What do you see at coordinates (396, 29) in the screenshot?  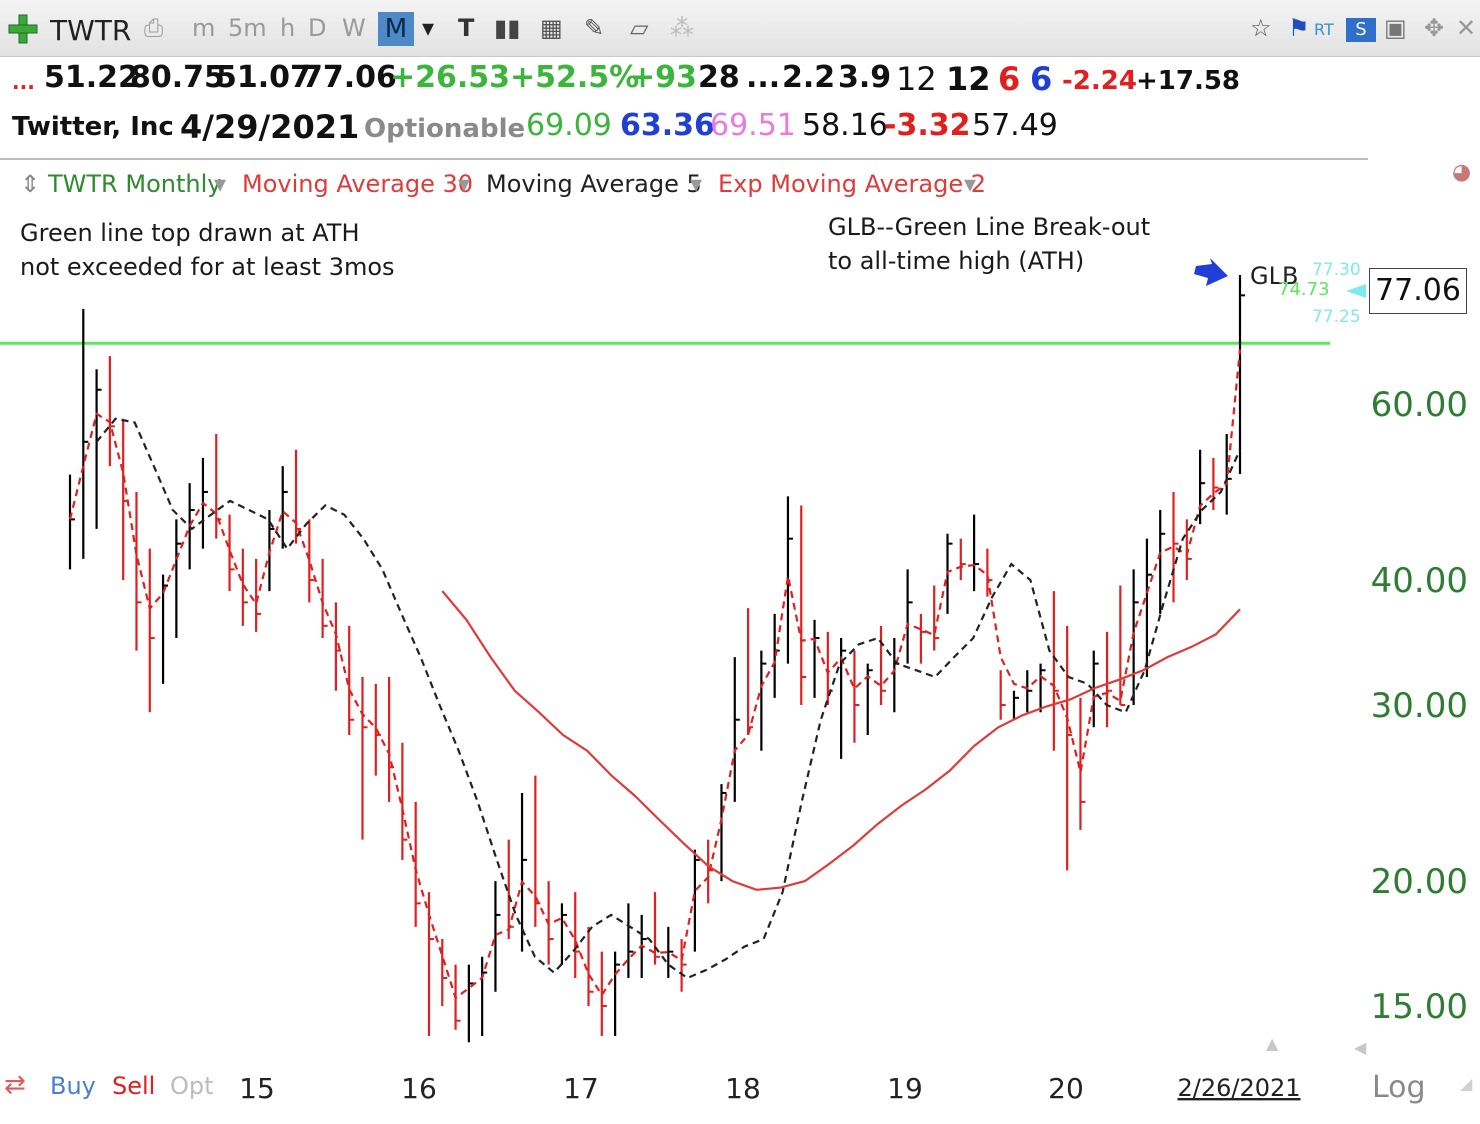 I see `interval-m-active: M` at bounding box center [396, 29].